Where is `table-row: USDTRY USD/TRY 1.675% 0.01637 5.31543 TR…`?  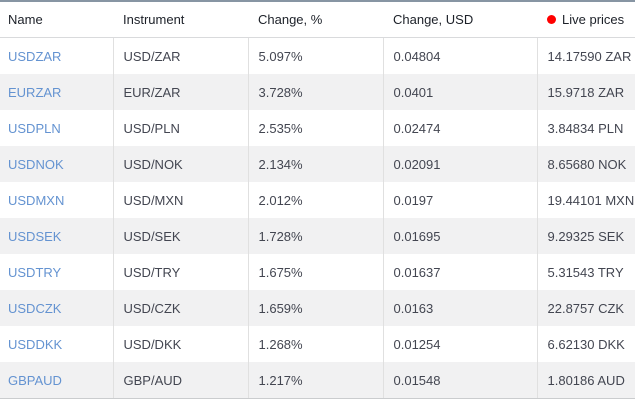 table-row: USDTRY USD/TRY 1.675% 0.01637 5.31543 TR… is located at coordinates (317, 272).